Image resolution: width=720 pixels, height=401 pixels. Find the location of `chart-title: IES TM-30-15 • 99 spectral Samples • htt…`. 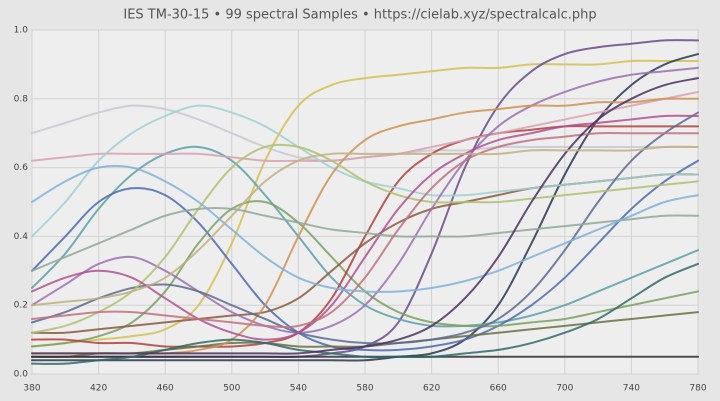

chart-title: IES TM-30-15 • 99 spectral Samples • htt… is located at coordinates (359, 15).